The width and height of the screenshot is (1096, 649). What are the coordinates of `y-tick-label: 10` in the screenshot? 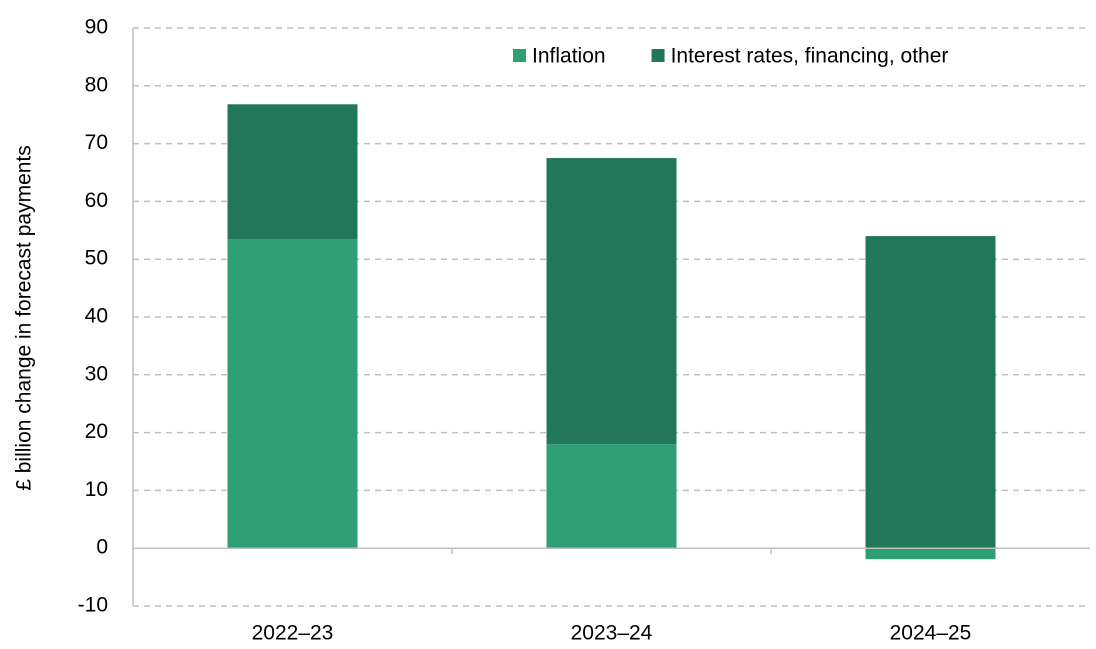 It's located at (96, 489).